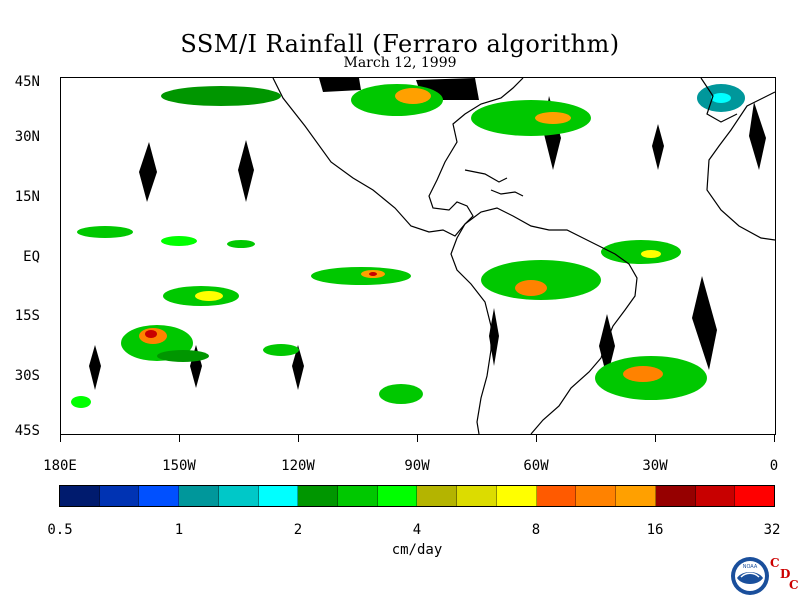 The height and width of the screenshot is (600, 800). I want to click on lon-label-150w: 150W, so click(179, 466).